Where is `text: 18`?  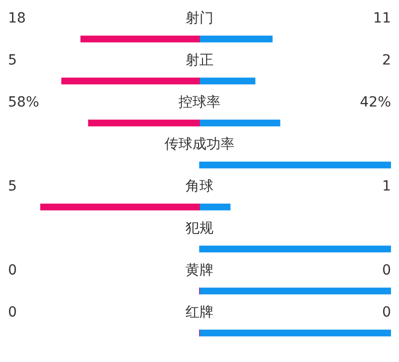 text: 18 is located at coordinates (17, 18).